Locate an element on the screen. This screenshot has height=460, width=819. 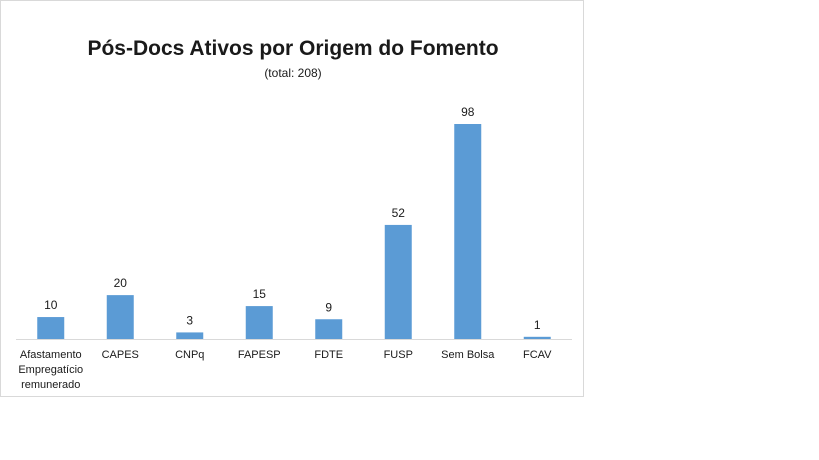
data-label: 3 is located at coordinates (189, 320).